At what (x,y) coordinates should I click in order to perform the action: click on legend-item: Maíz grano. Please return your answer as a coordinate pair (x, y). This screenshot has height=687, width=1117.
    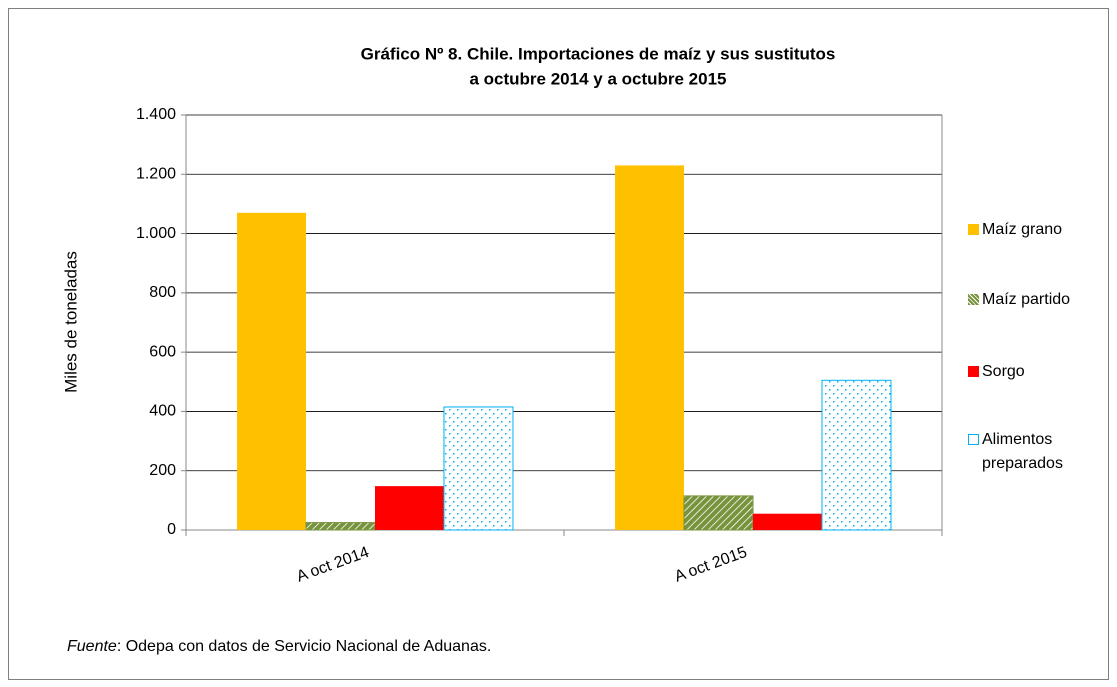
    Looking at the image, I should click on (1038, 231).